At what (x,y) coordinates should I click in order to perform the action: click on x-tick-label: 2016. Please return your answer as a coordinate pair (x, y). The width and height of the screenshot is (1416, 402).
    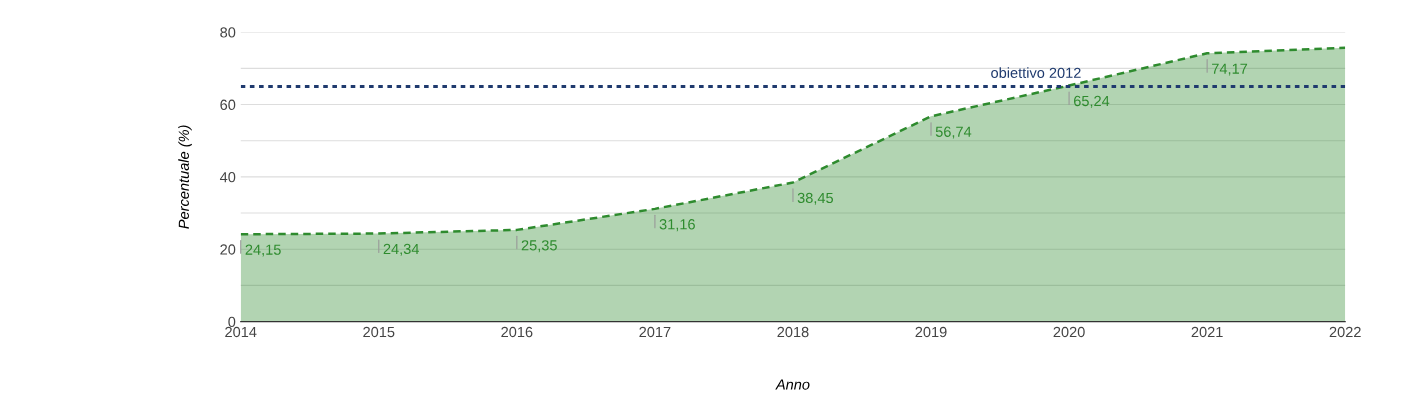
    Looking at the image, I should click on (517, 332).